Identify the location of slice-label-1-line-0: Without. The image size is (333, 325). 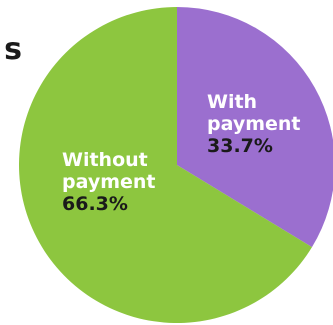
(105, 160).